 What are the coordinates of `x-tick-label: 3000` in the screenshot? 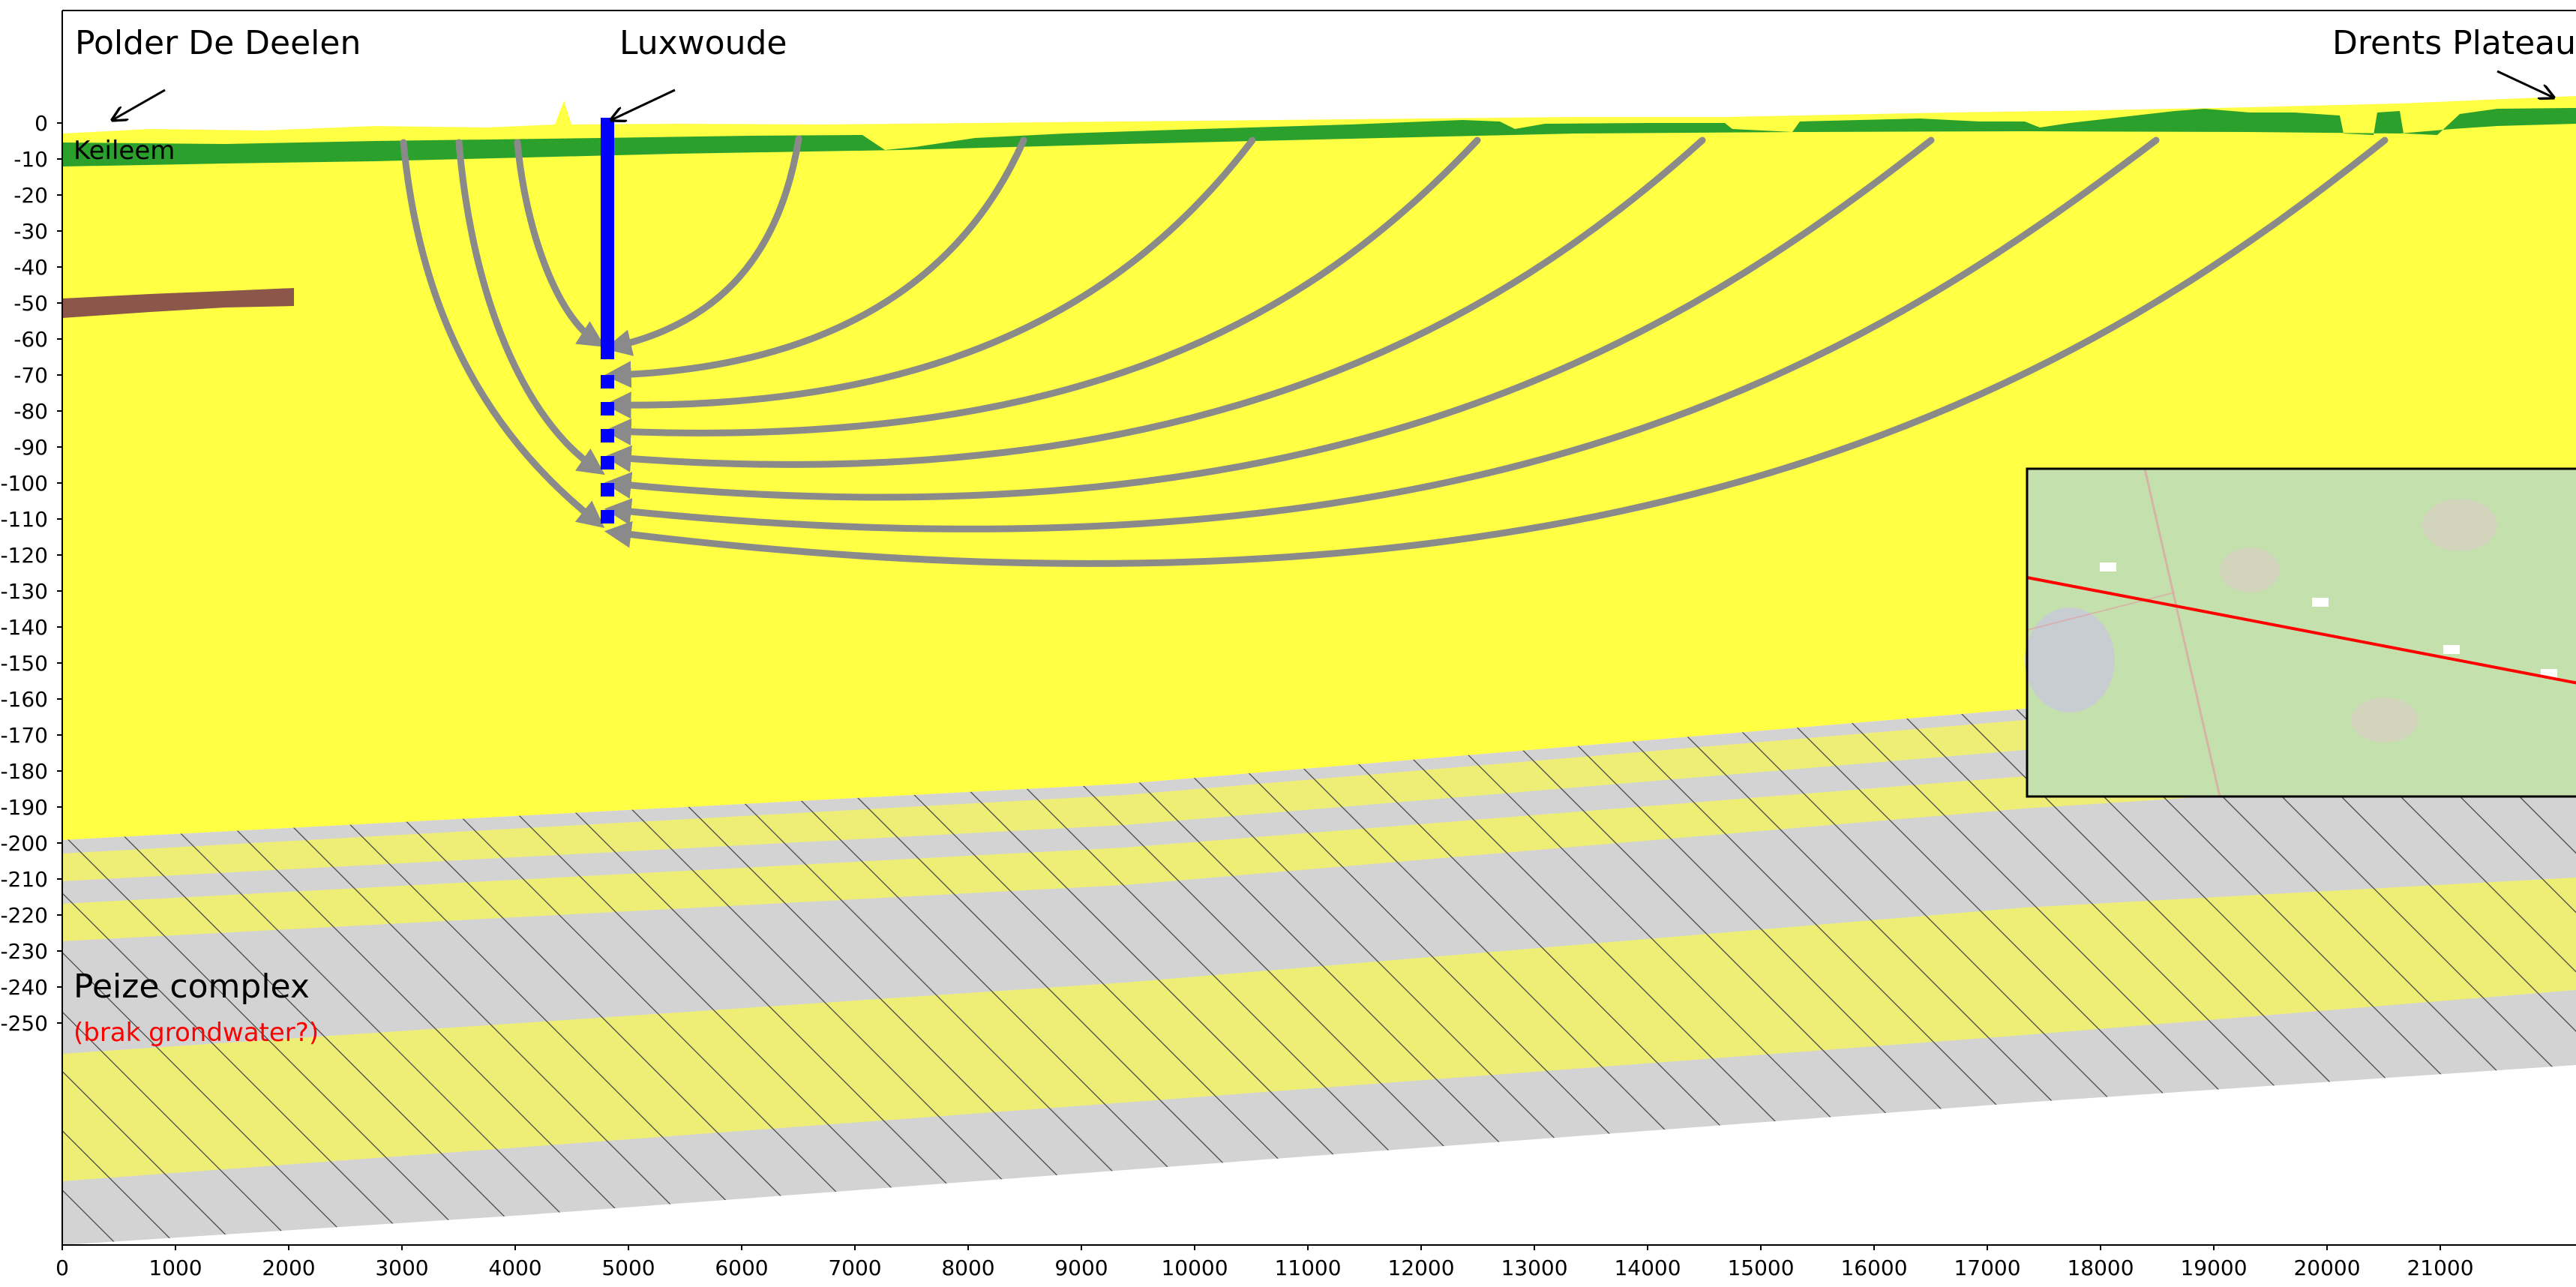 It's located at (402, 1268).